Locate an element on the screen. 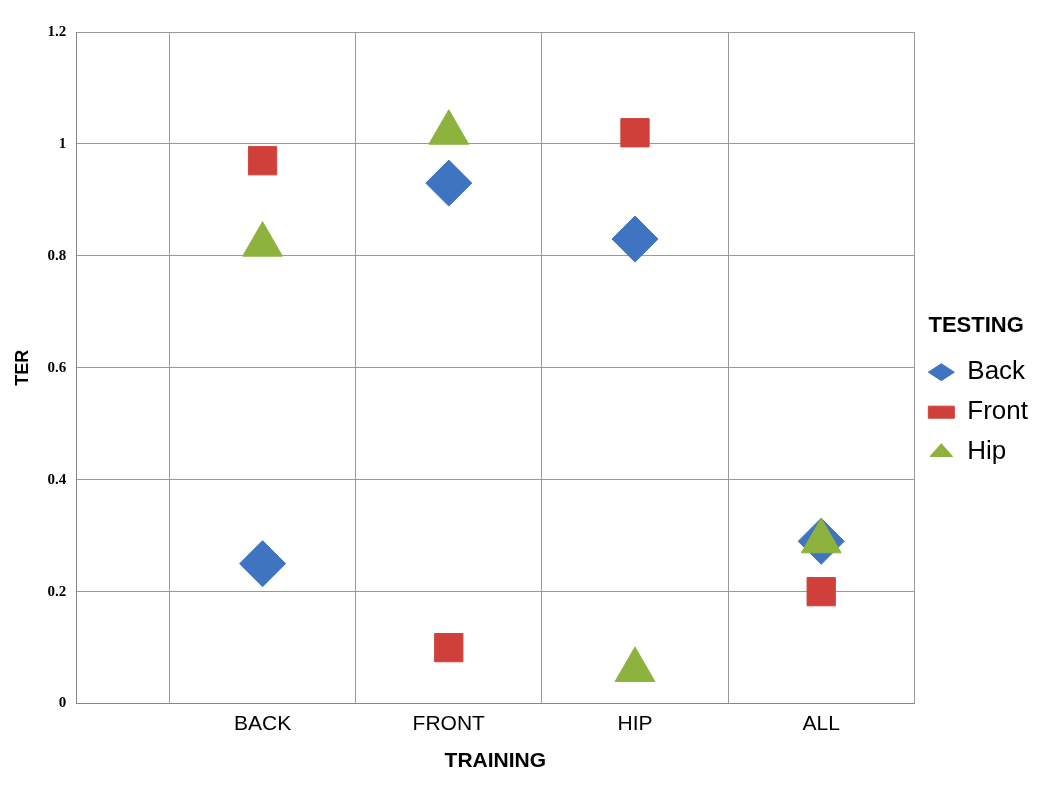 The height and width of the screenshot is (786, 1054). y-tick-label: 0.4 is located at coordinates (57, 478).